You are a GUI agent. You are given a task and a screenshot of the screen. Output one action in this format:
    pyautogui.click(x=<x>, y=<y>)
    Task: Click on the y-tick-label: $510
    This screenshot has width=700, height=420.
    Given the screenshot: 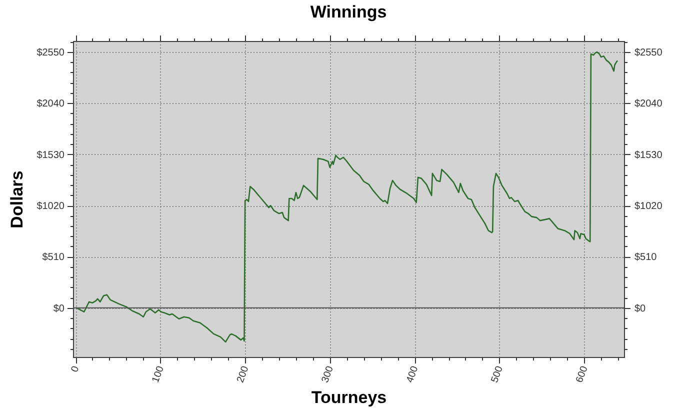 What is the action you would take?
    pyautogui.click(x=53, y=258)
    